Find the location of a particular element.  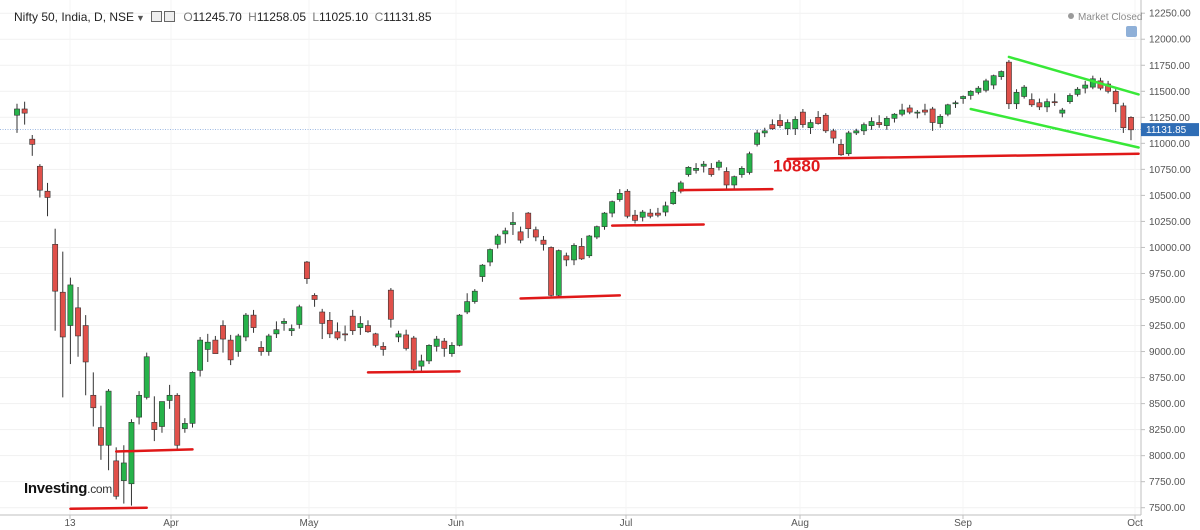

x-tick-label: Aug is located at coordinates (800, 523).